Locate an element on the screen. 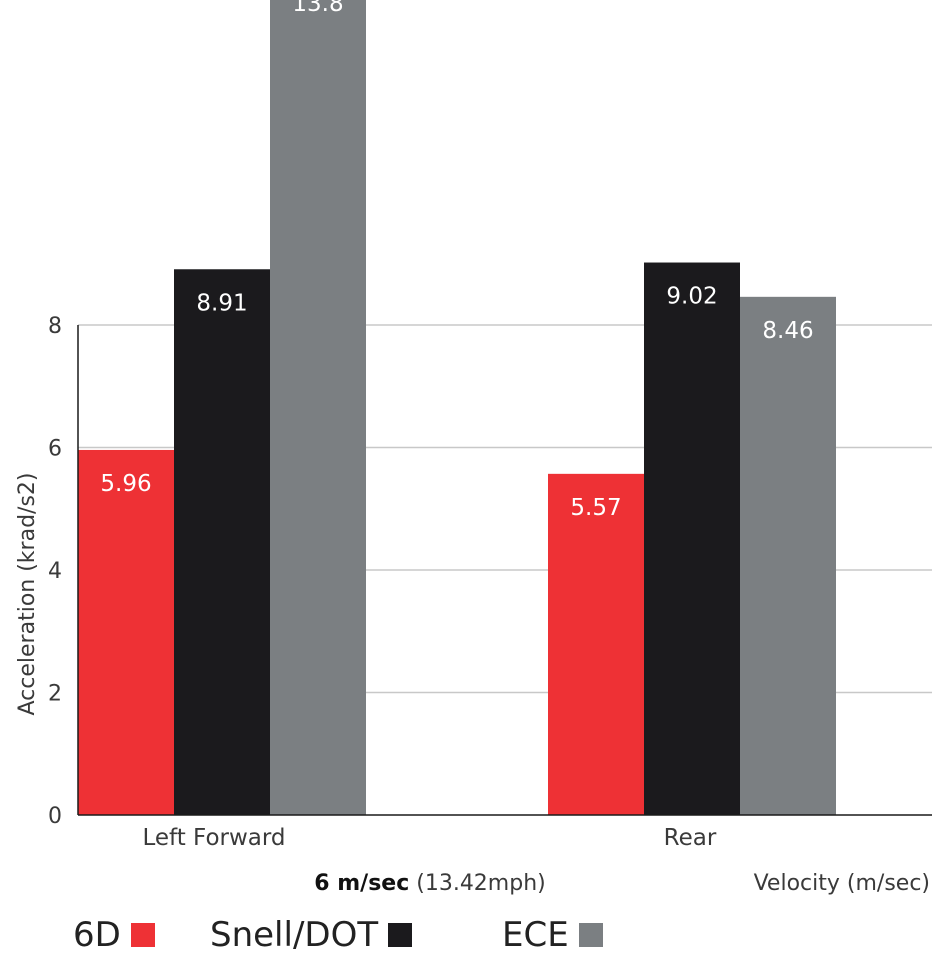 The height and width of the screenshot is (955, 935). legend-swatch-6d is located at coordinates (142, 935).